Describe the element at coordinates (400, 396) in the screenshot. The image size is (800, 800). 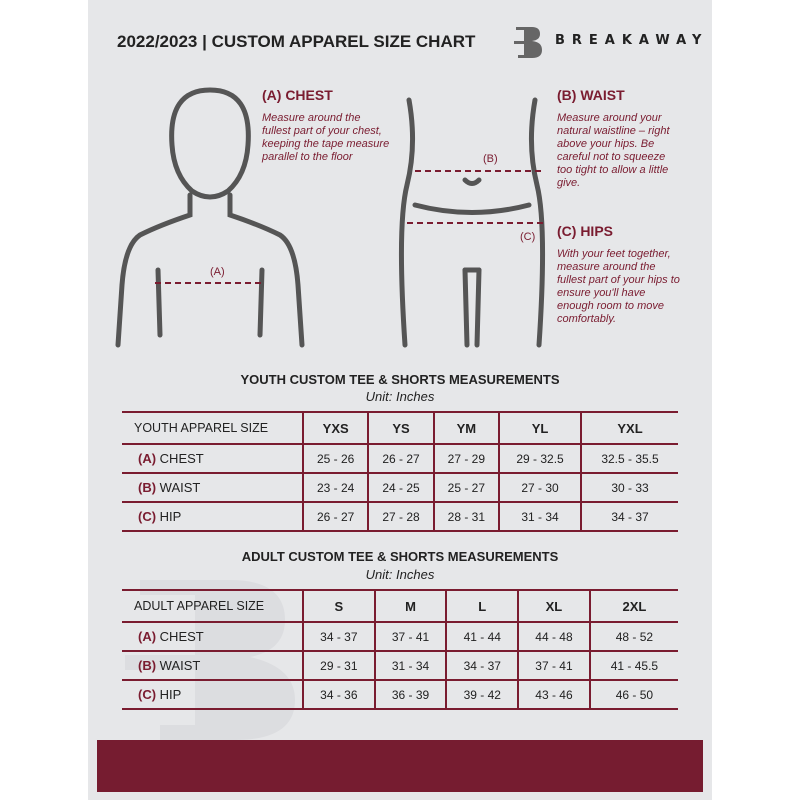
I see `youth-table-unit: Unit: Inches` at that location.